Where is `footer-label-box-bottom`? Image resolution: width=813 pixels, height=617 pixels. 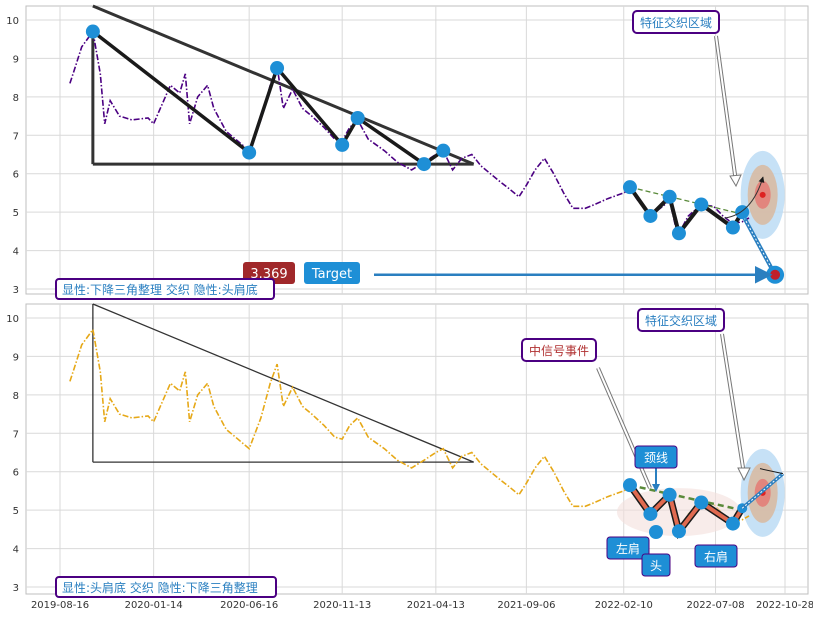 footer-label-box-bottom is located at coordinates (166, 587).